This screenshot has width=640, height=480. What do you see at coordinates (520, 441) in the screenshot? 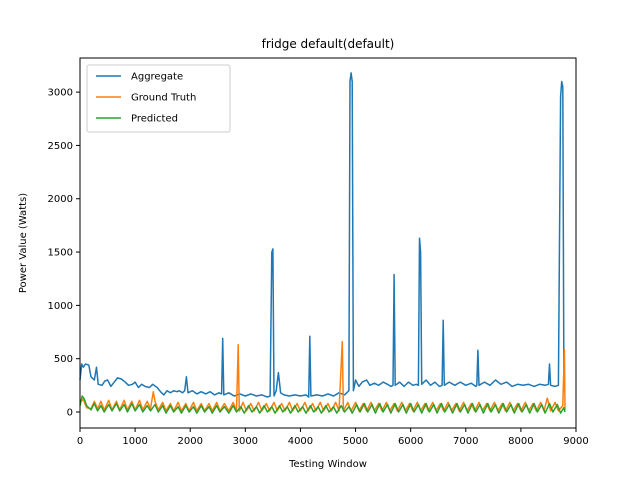
I see `x-tick-label: 8000` at bounding box center [520, 441].